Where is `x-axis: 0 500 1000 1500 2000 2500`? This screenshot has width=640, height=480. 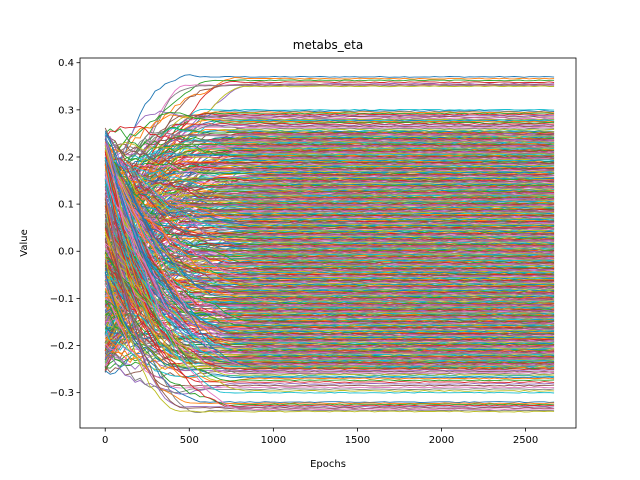 x-axis: 0 500 1000 1500 2000 2500 is located at coordinates (320, 437).